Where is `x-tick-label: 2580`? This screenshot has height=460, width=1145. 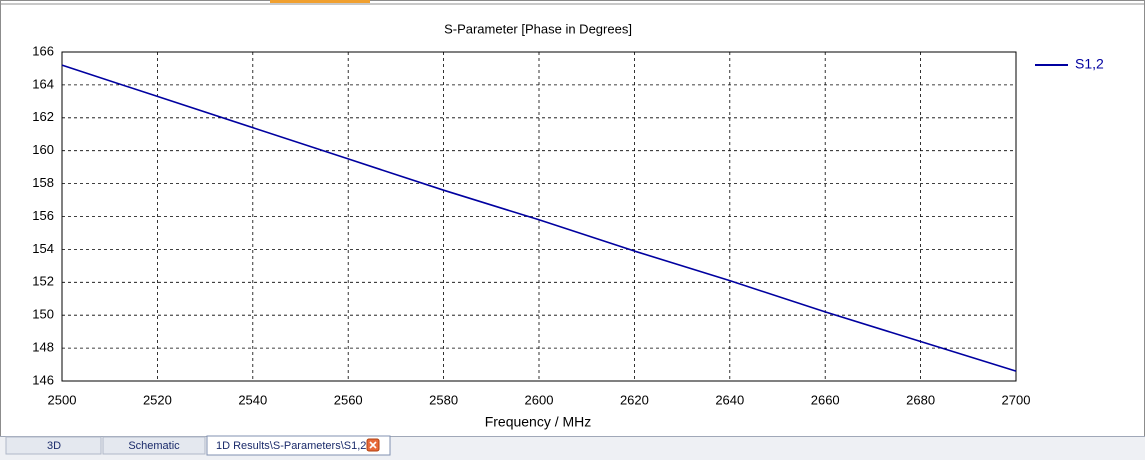
x-tick-label: 2580 is located at coordinates (443, 399).